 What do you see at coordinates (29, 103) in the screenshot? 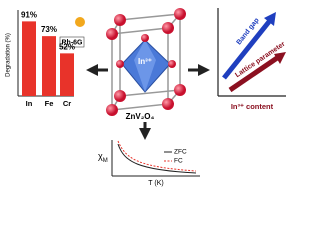
I see `category-label: In` at bounding box center [29, 103].